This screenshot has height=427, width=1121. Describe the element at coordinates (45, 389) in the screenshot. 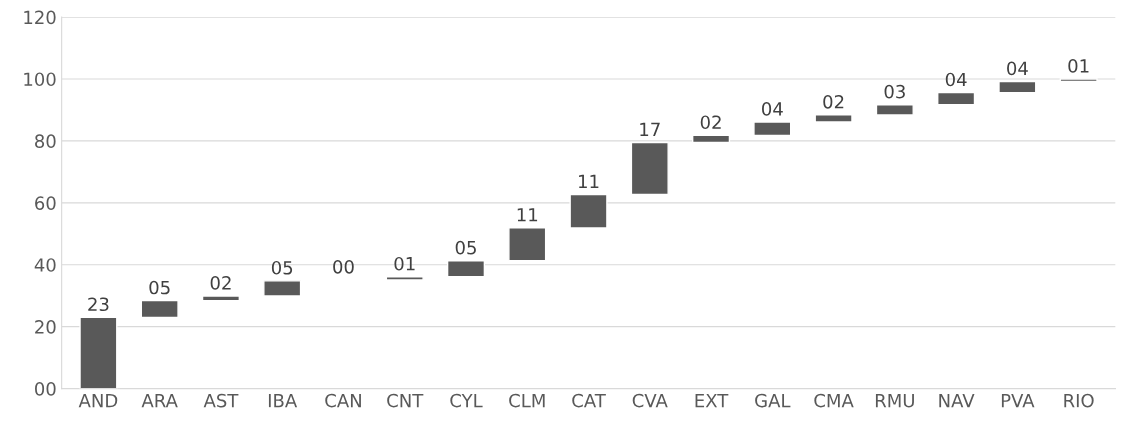

I see `y-tick-label: 00` at that location.